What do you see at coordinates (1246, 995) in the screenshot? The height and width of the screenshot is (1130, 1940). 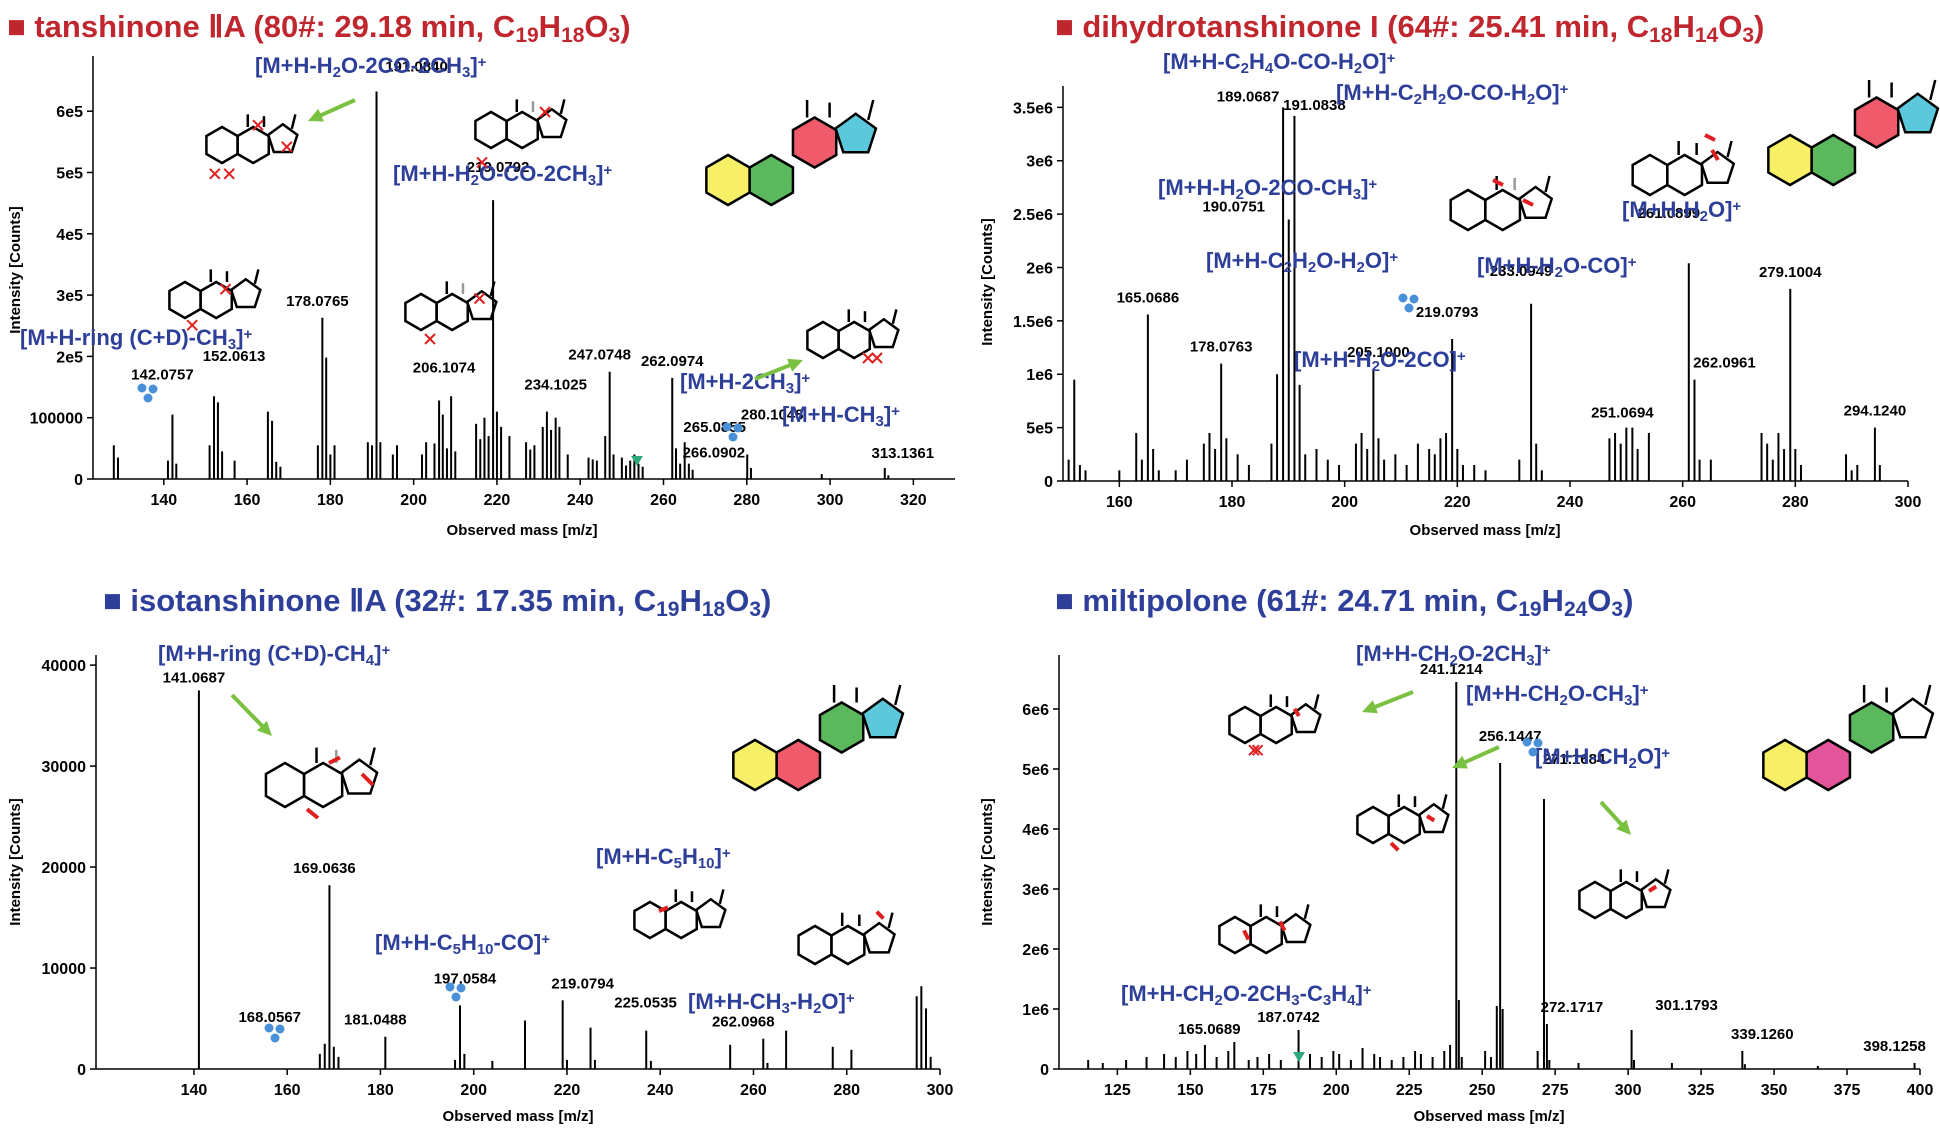 I see `fragment-ion-label: [M+H-CH2O-2CH3-C3H4]+` at bounding box center [1246, 995].